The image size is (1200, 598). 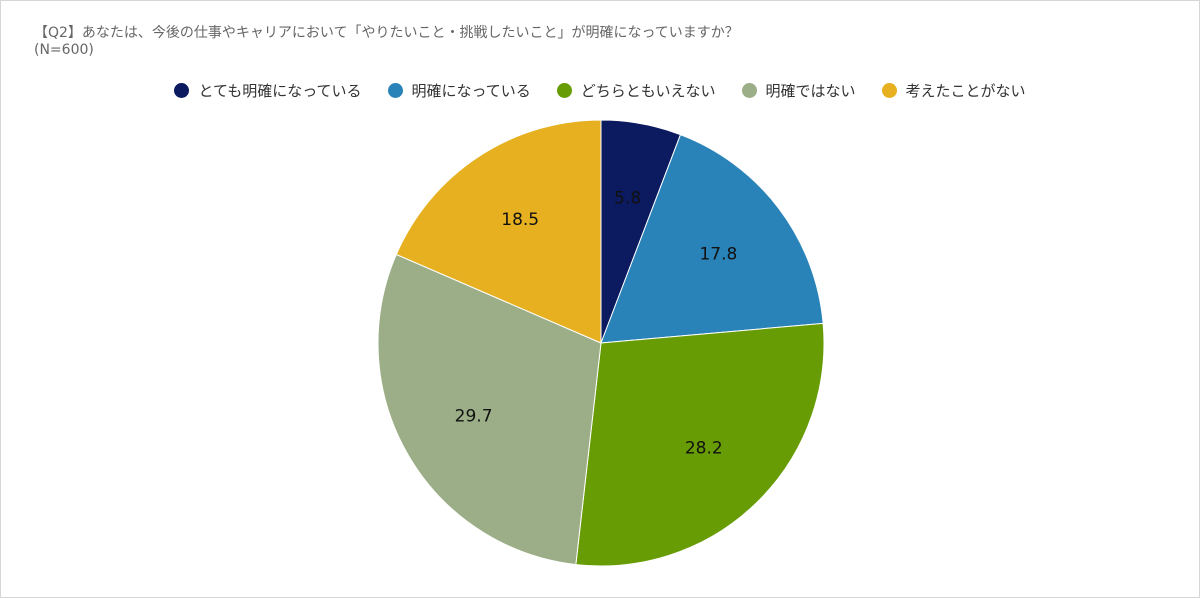 I want to click on legend-label: 明確ではない, so click(x=810, y=91).